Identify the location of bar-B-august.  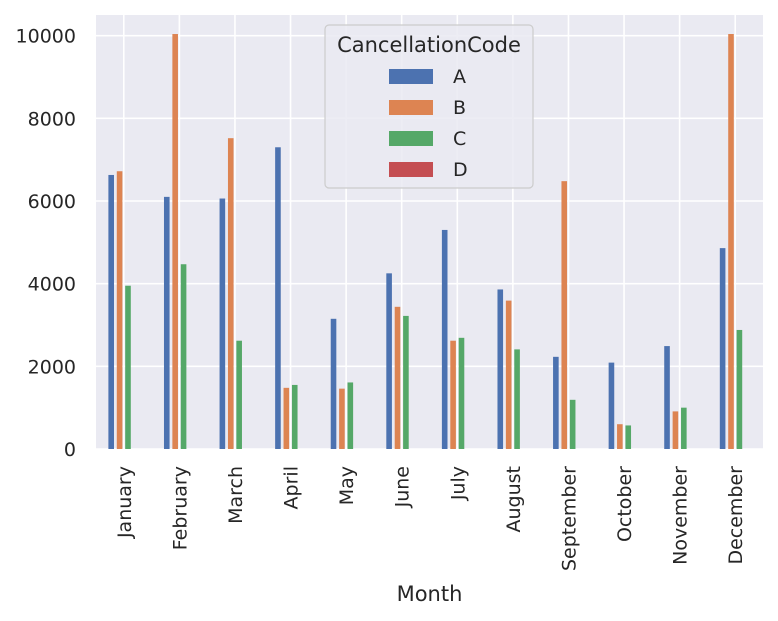
(508, 374).